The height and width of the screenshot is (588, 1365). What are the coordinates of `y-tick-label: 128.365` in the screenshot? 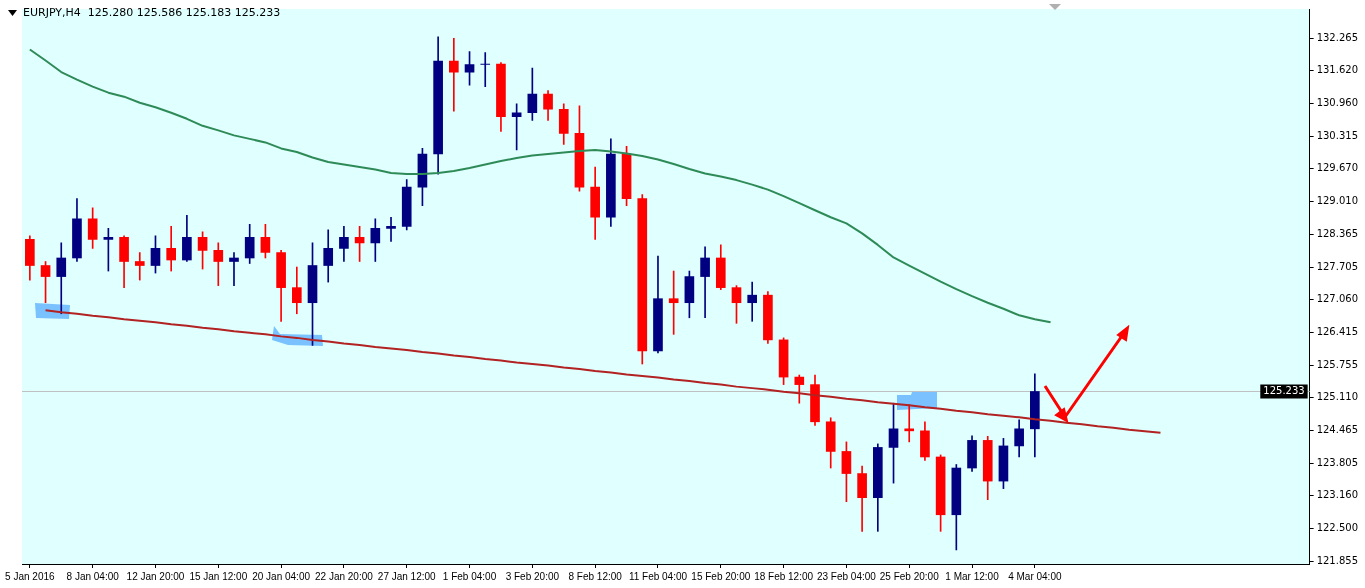 It's located at (1337, 233).